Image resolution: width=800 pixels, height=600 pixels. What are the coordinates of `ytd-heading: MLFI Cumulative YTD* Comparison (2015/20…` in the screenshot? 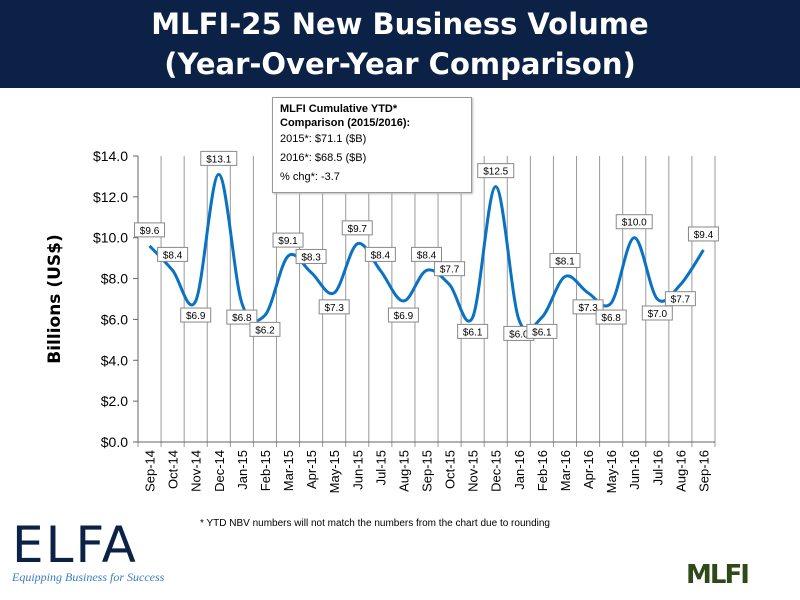 It's located at (345, 116).